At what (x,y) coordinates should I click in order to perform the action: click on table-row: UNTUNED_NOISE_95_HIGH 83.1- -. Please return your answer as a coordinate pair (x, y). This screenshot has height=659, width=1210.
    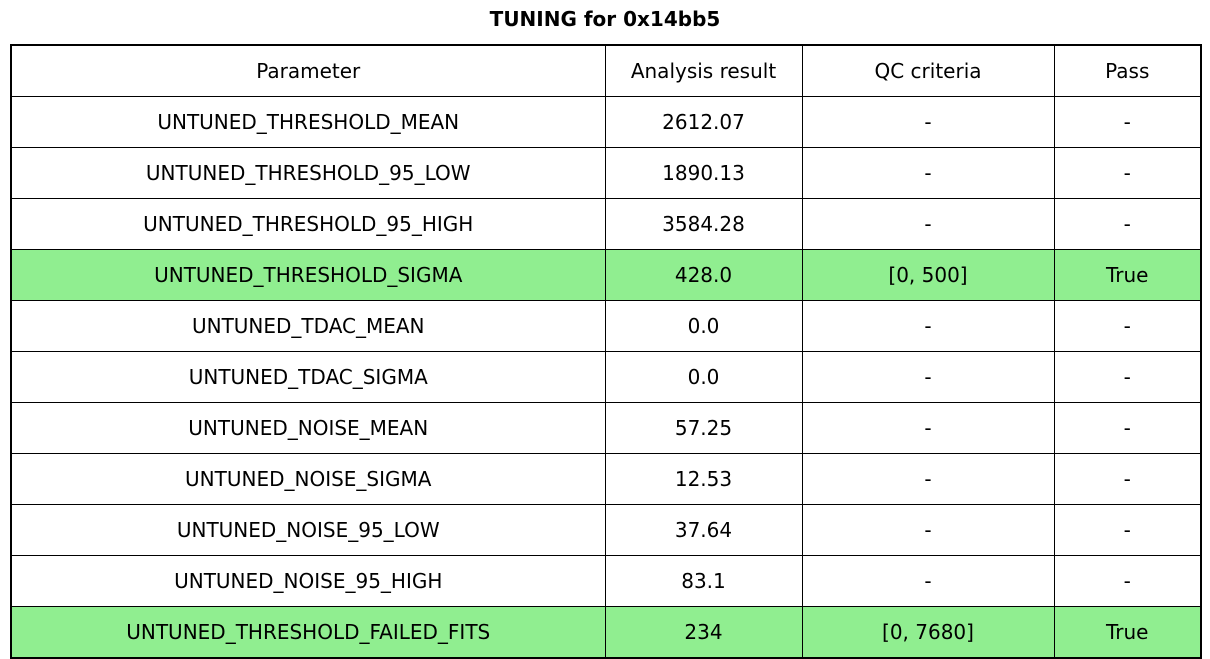
    Looking at the image, I should click on (606, 581).